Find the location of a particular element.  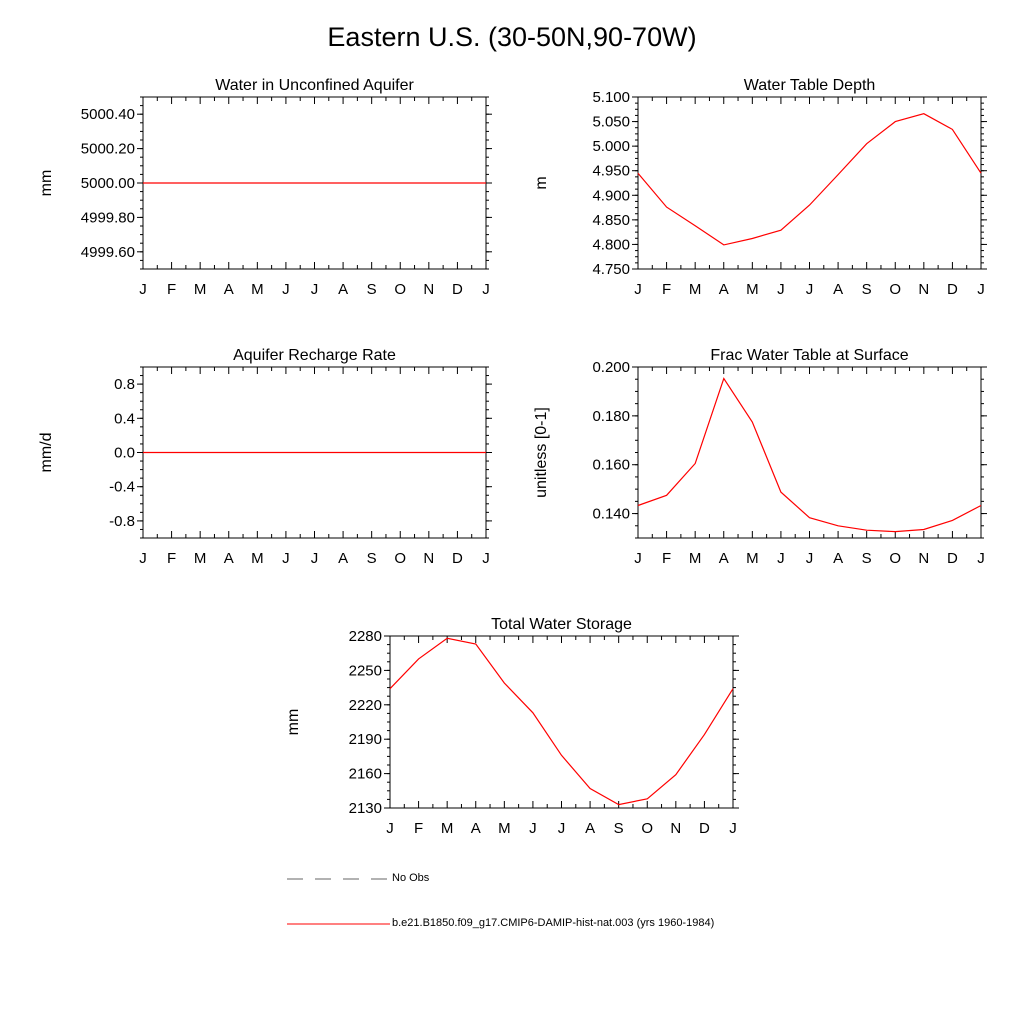

water-table-depth-ytick-label: 4.900 is located at coordinates (611, 195).